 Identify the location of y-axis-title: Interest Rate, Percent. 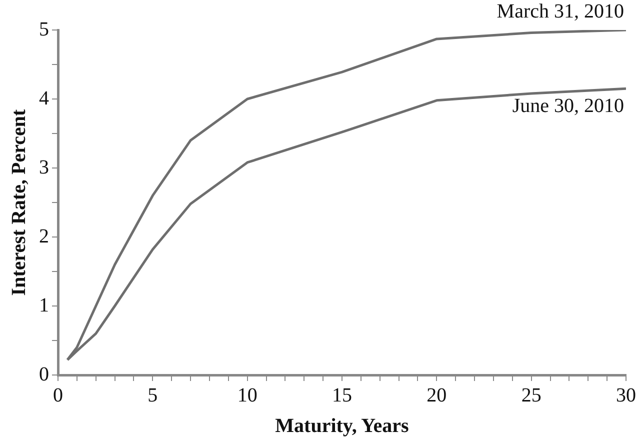
(19, 202).